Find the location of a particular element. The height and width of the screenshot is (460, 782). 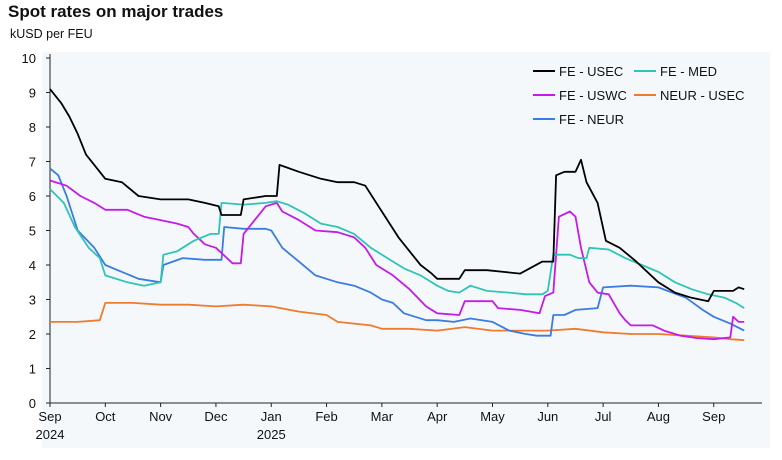

x-tick-label: Jun is located at coordinates (547, 416).